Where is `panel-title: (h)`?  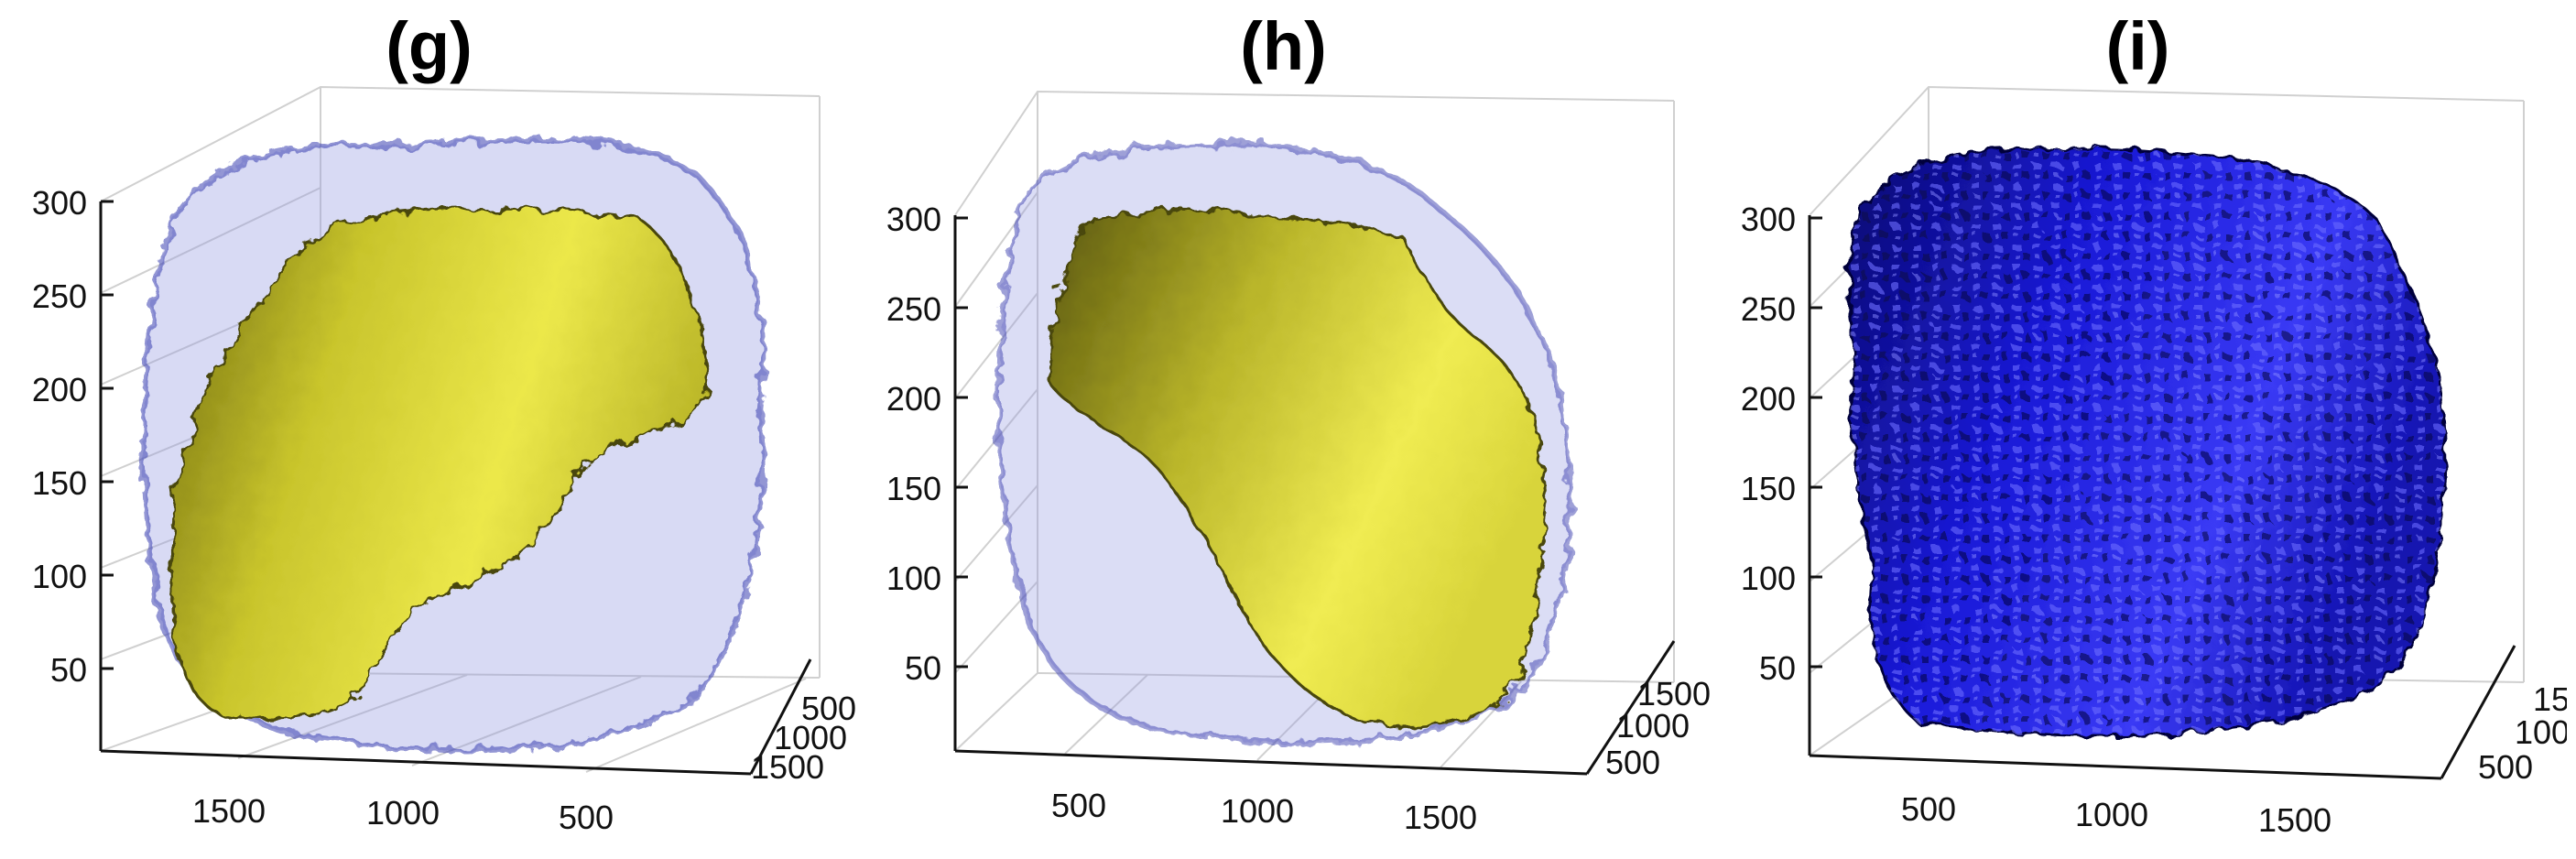
panel-title: (h) is located at coordinates (1283, 46).